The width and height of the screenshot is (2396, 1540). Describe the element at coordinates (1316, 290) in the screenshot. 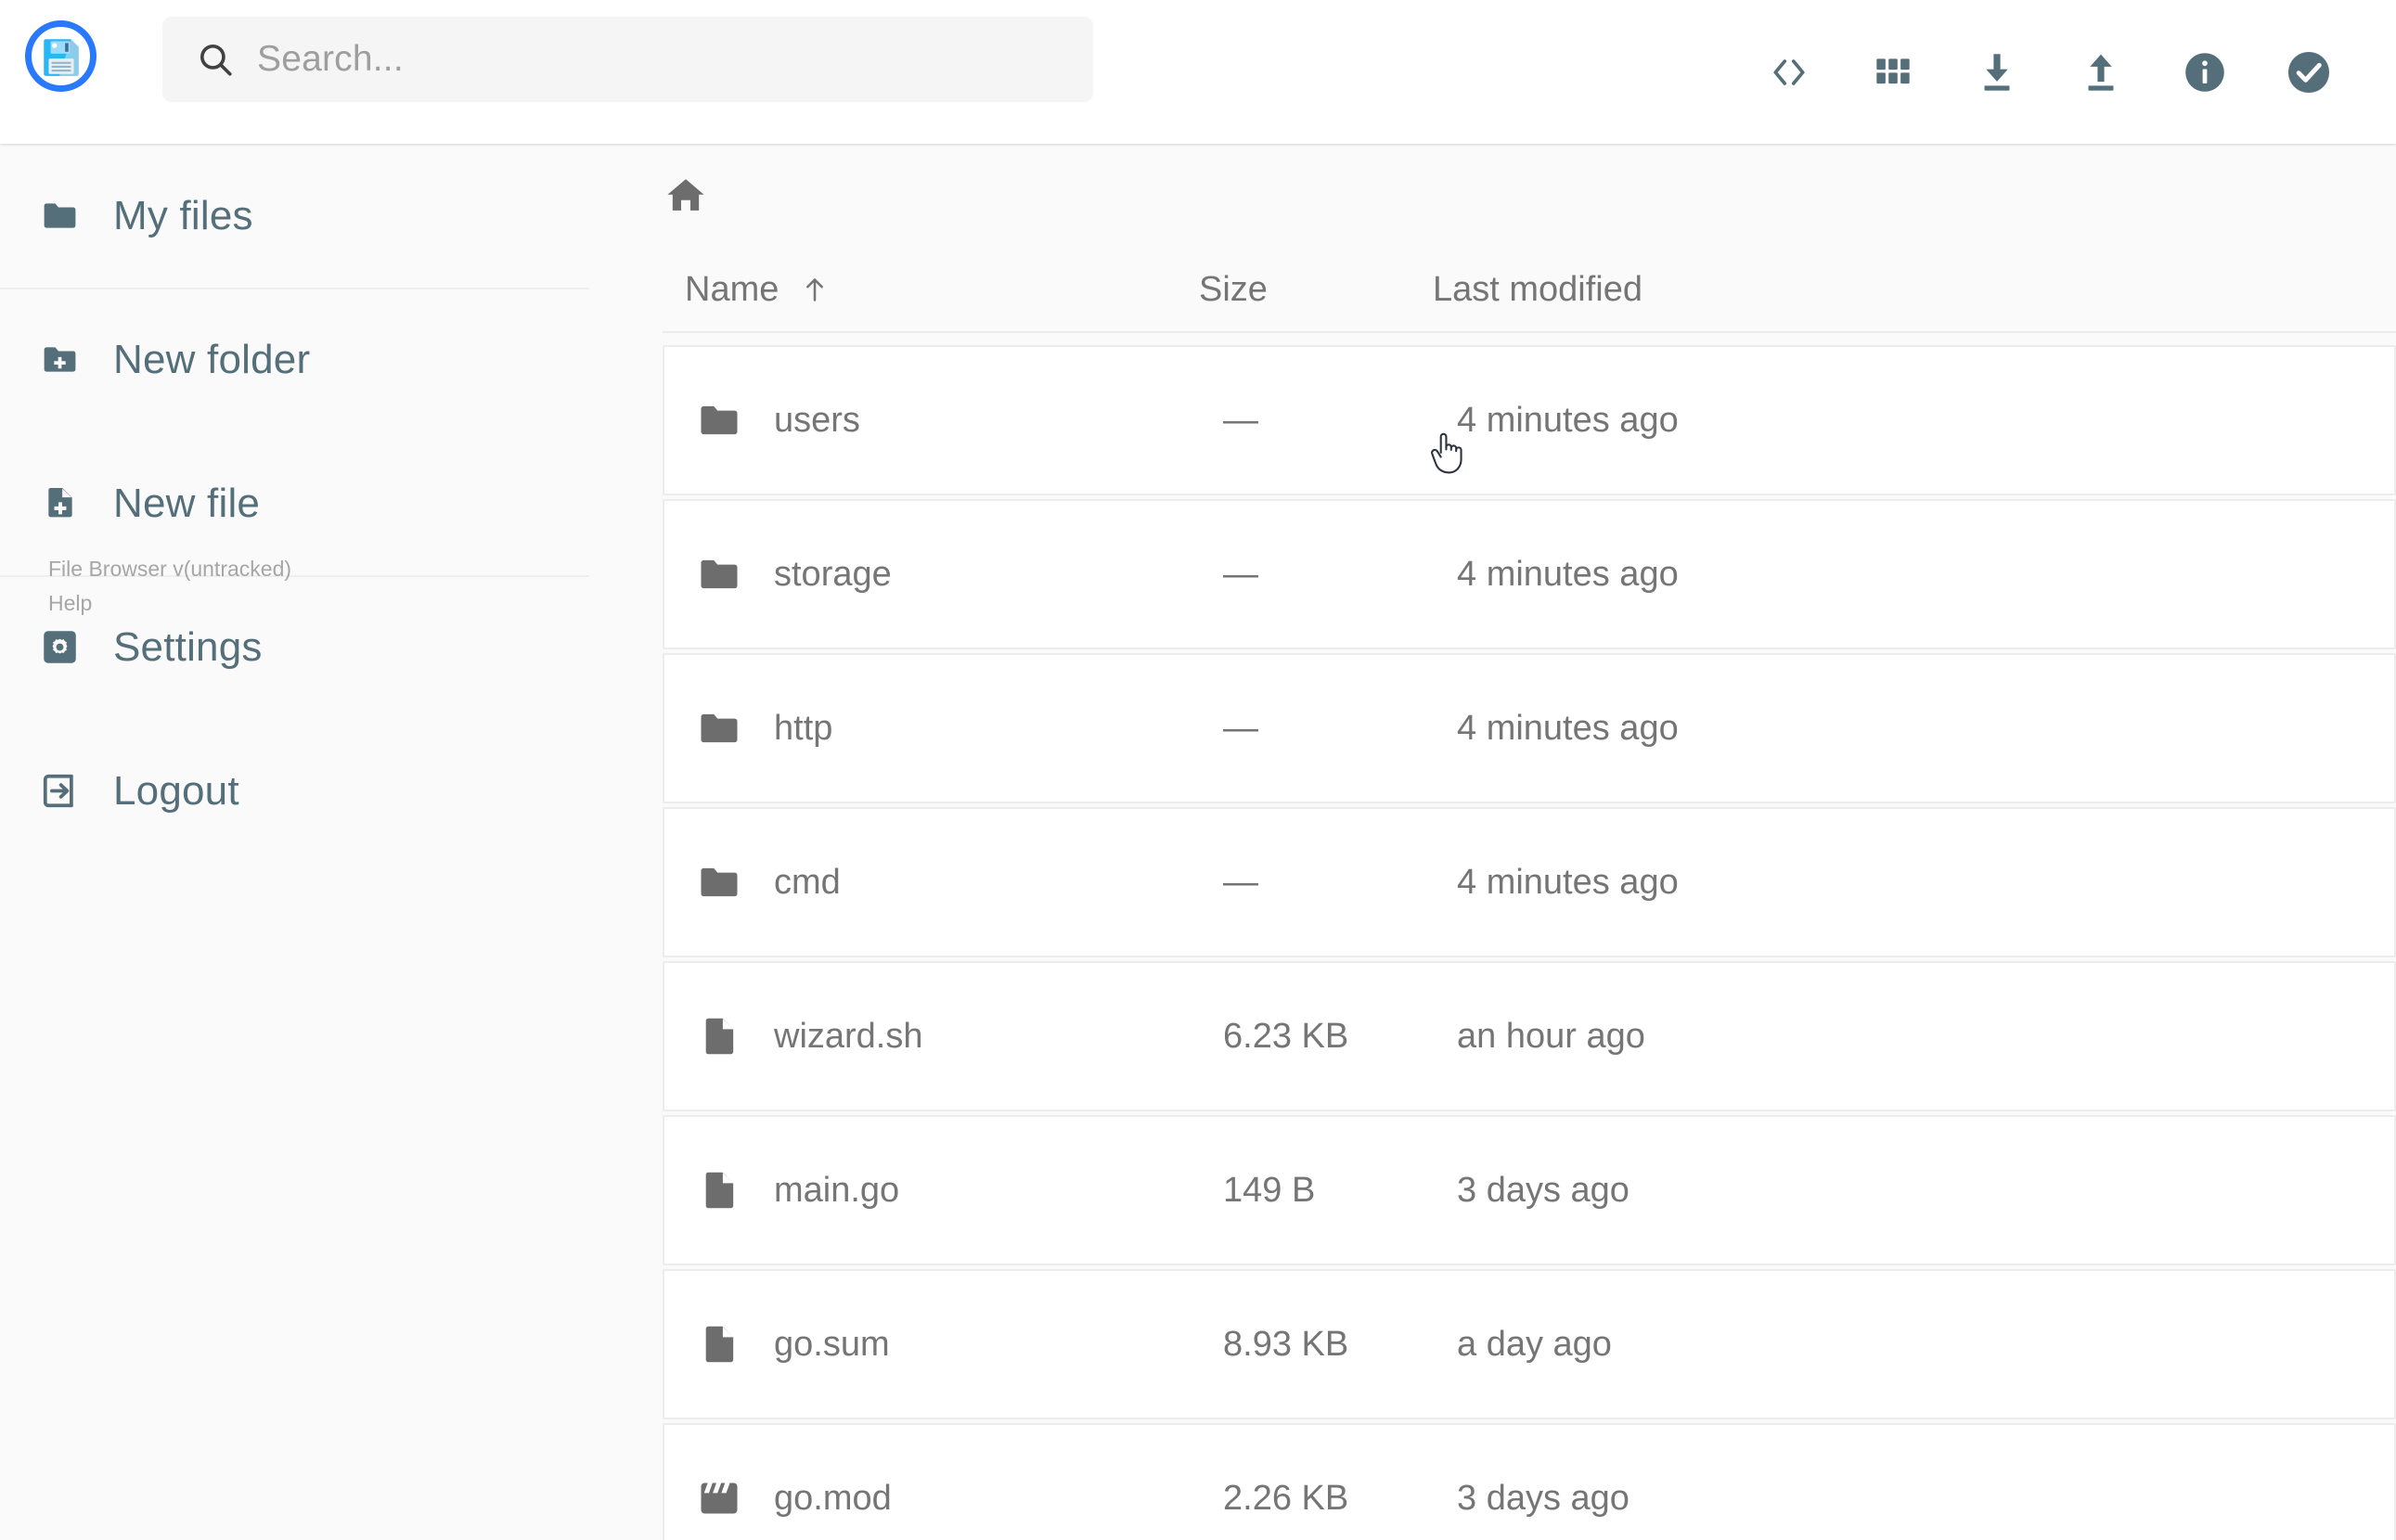

I see `column-header-size: Size` at that location.